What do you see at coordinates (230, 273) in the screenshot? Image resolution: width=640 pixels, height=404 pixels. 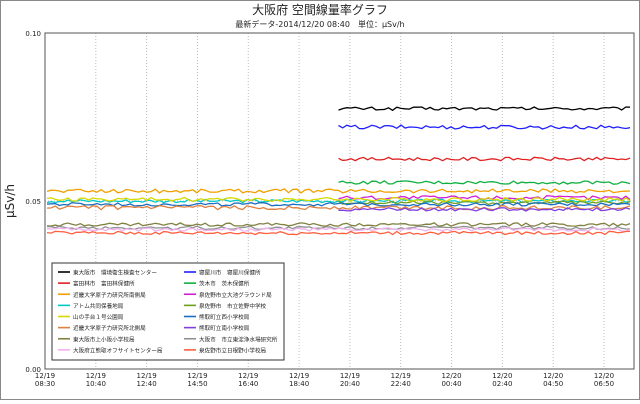 I see `legend-label: 寝屋川市 寝屋川保健所` at bounding box center [230, 273].